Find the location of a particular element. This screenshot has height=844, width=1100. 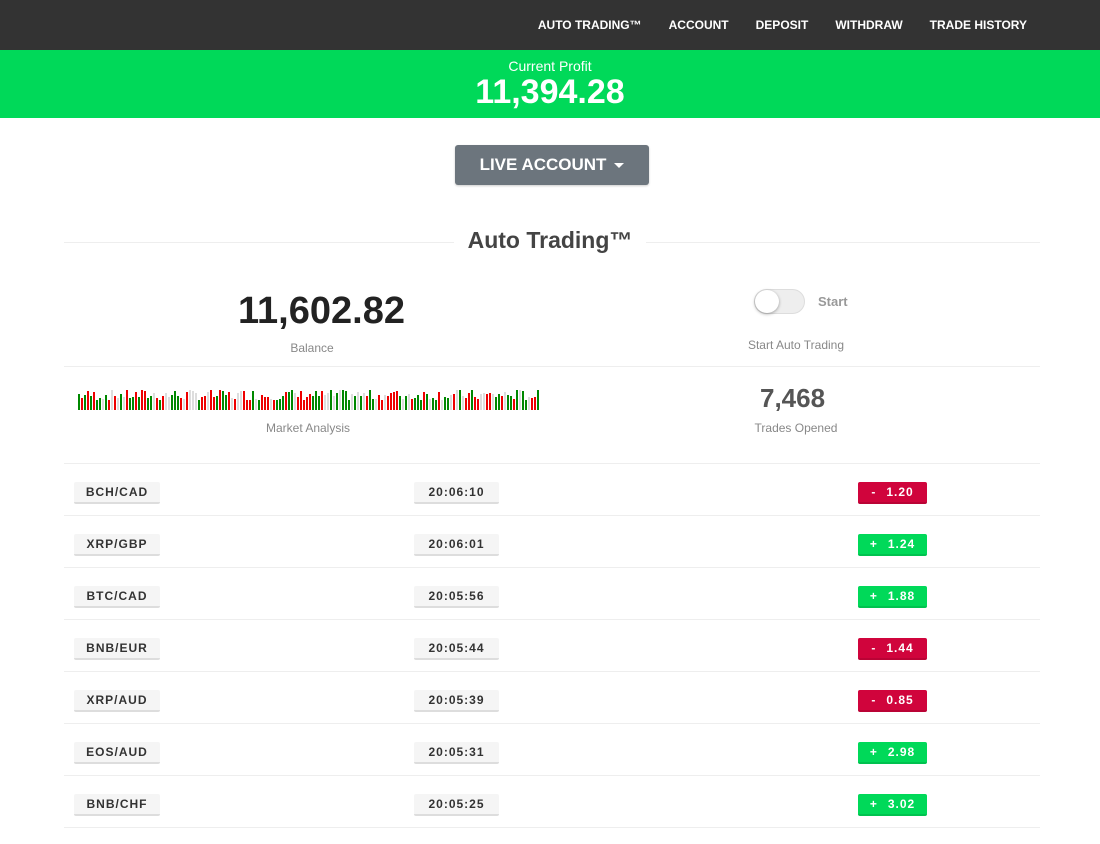

trade-time: 20:05:31 is located at coordinates (456, 753).